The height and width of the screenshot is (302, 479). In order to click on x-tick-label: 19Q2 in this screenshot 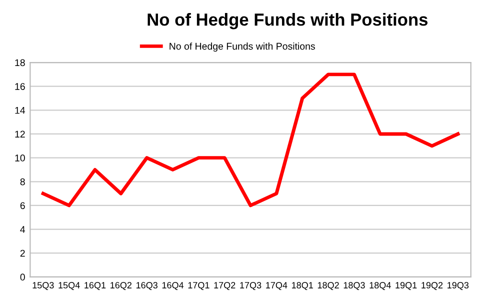, I will do `click(432, 286)`.